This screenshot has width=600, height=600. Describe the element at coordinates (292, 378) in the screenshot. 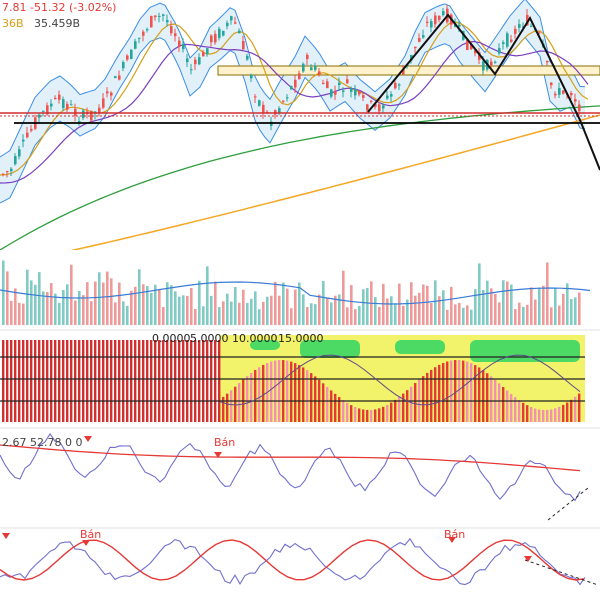

I see `indicator-panel` at that location.